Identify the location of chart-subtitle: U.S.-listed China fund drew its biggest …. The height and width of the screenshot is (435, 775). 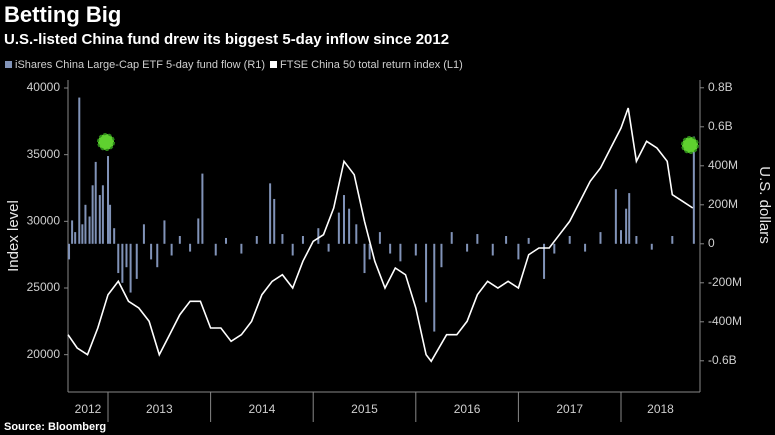
(226, 39).